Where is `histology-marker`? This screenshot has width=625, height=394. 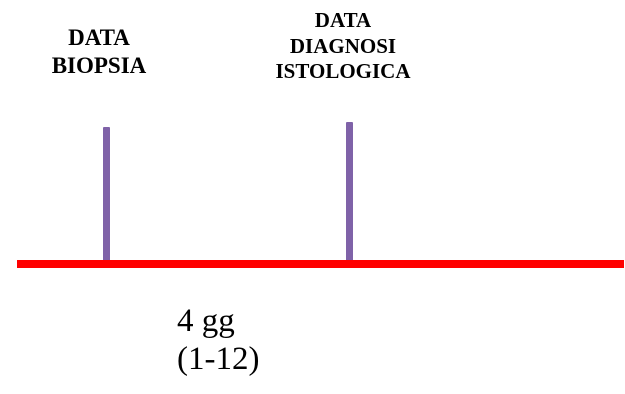
histology-marker is located at coordinates (349, 193).